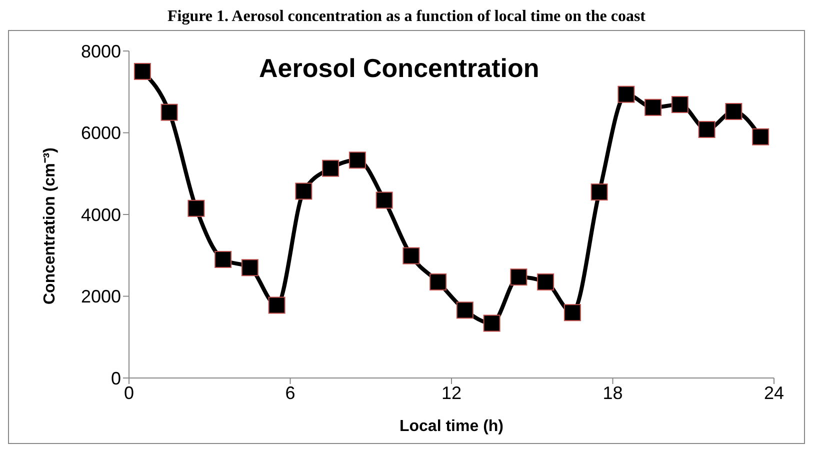 The image size is (813, 452). Describe the element at coordinates (129, 392) in the screenshot. I see `x-tick-label: 0` at that location.